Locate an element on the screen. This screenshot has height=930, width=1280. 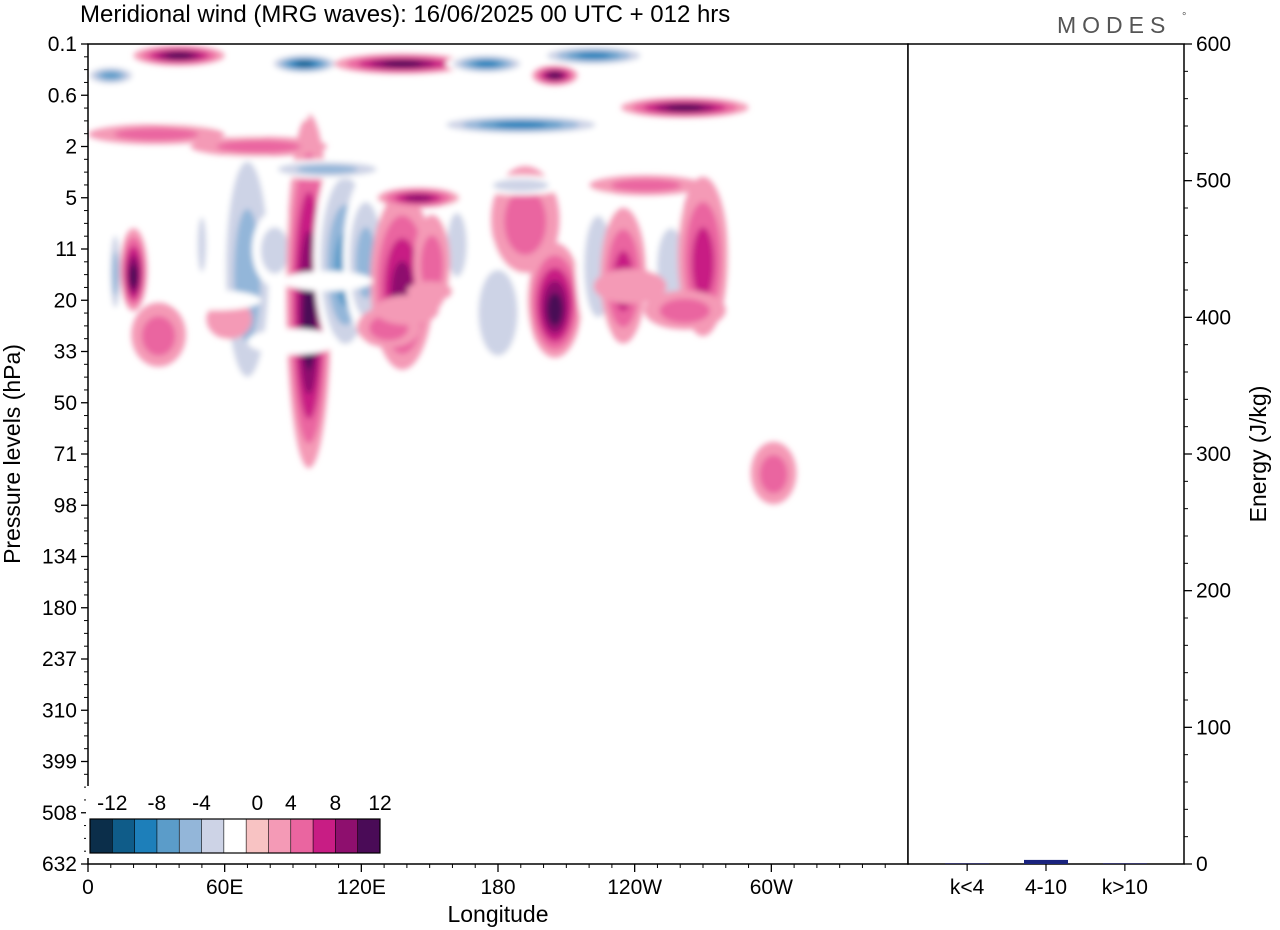
colorbar: -12 -8 -4 0 4 8 12 is located at coordinates (239, 822).